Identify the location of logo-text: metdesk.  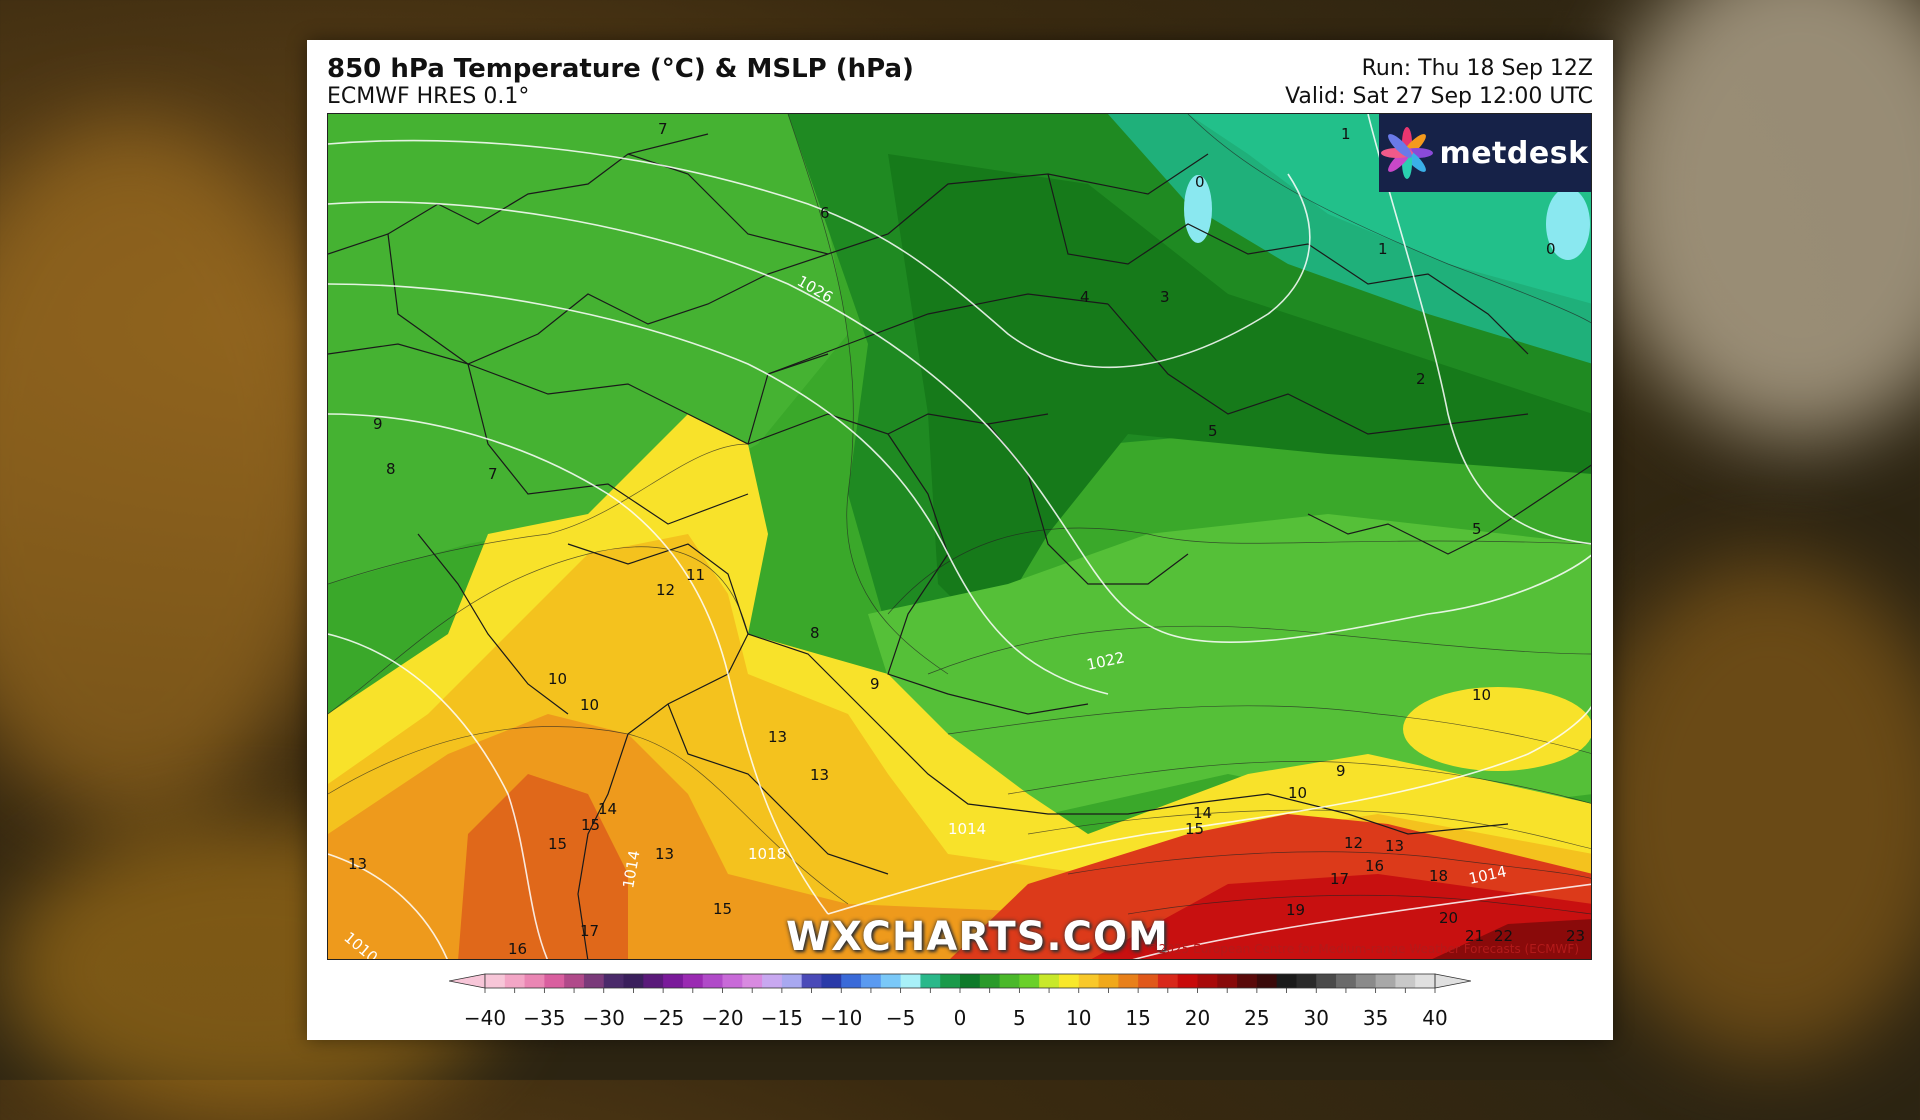
(1514, 153).